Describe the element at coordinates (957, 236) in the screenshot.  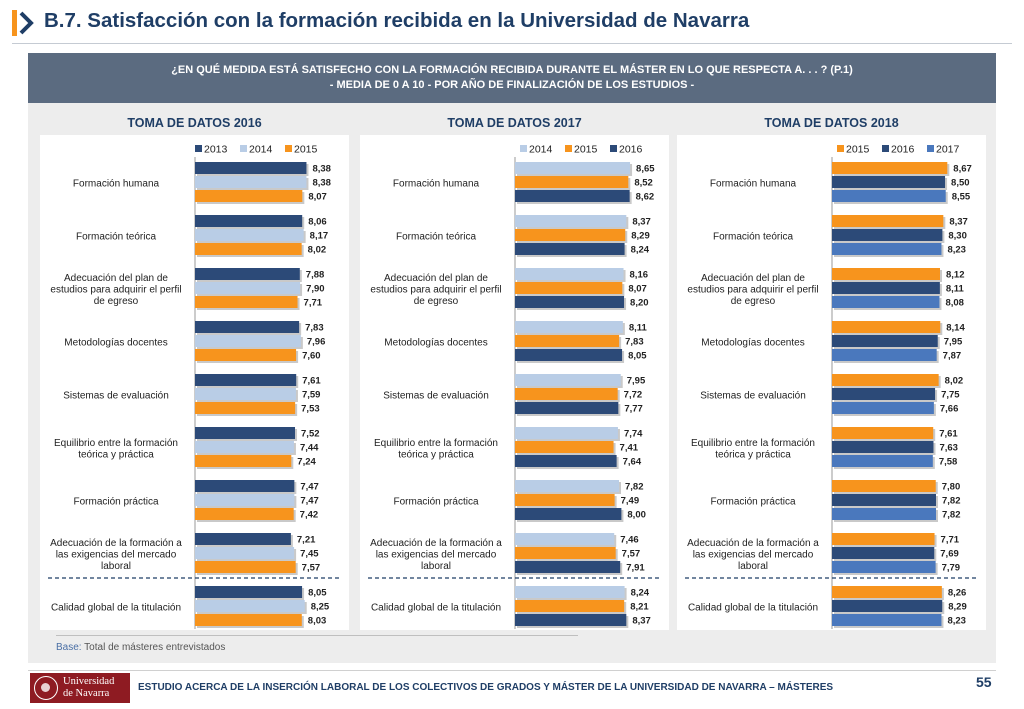
I see `data-label-2016: 8,30` at that location.